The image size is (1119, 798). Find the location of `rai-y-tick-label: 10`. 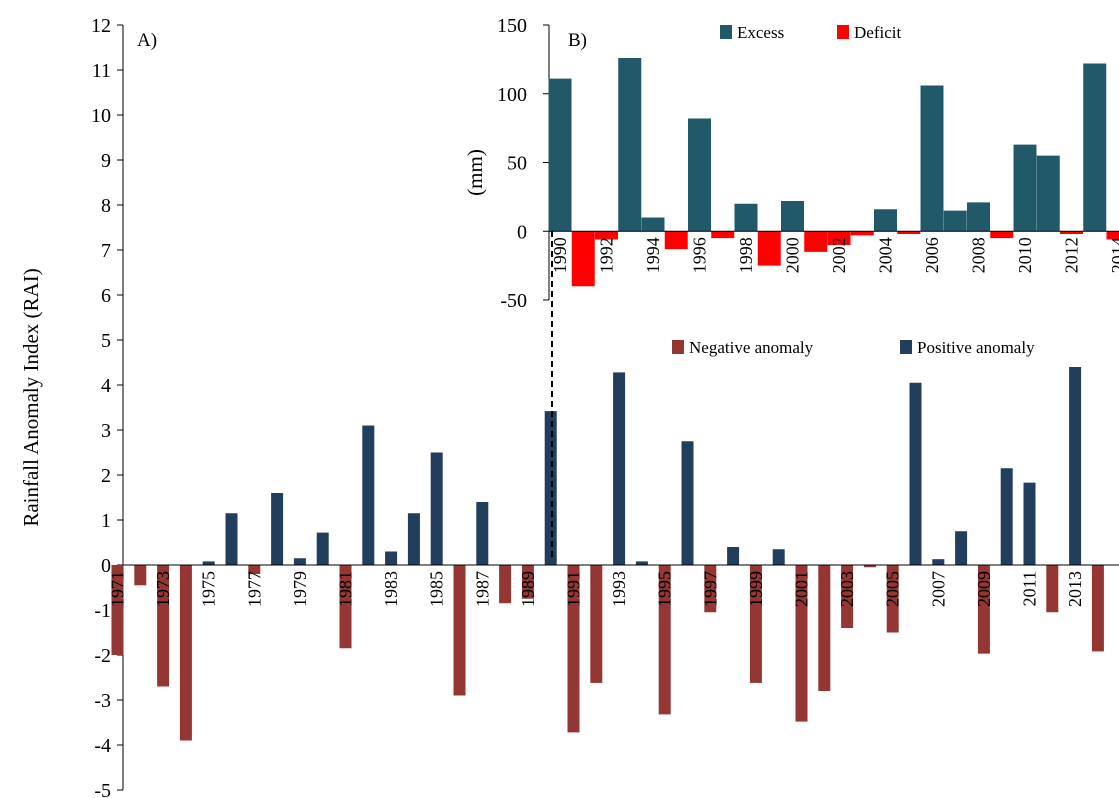

rai-y-tick-label: 10 is located at coordinates (101, 116).